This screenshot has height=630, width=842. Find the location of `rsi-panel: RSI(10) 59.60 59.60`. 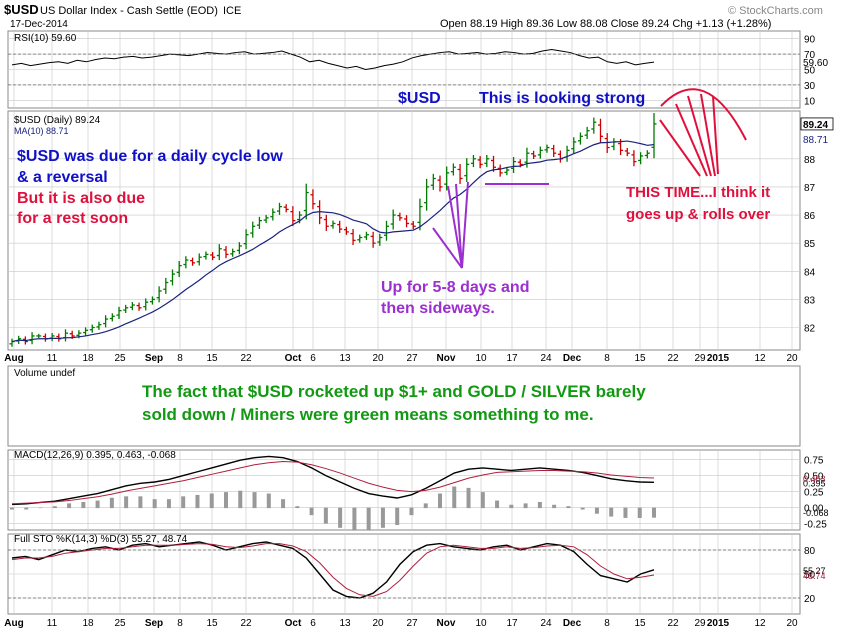

rsi-panel: RSI(10) 59.60 59.60 is located at coordinates (418, 59).